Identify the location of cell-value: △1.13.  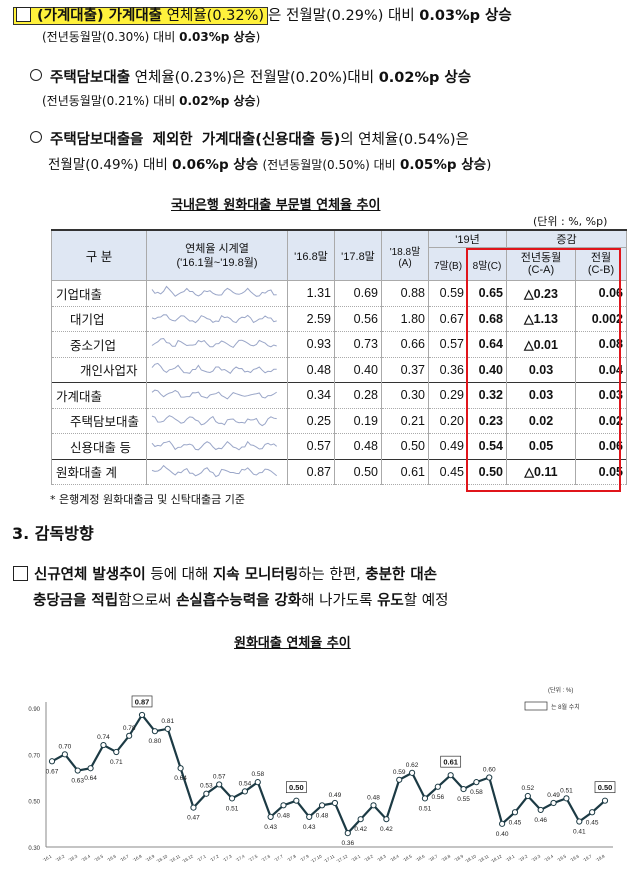
(541, 319).